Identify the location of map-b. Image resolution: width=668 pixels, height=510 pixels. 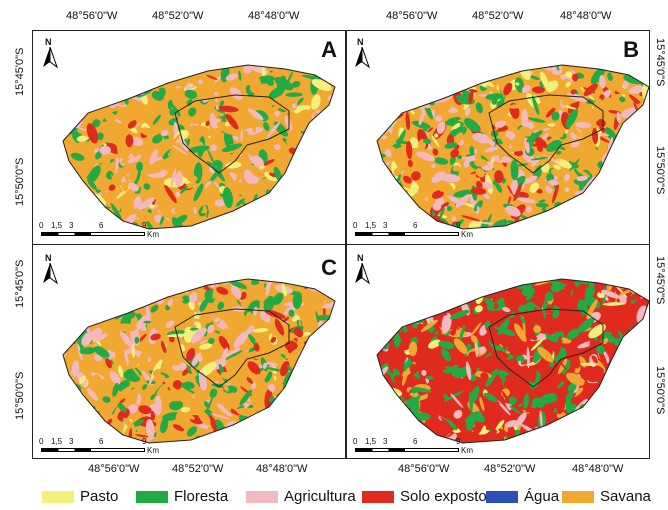
(512, 147).